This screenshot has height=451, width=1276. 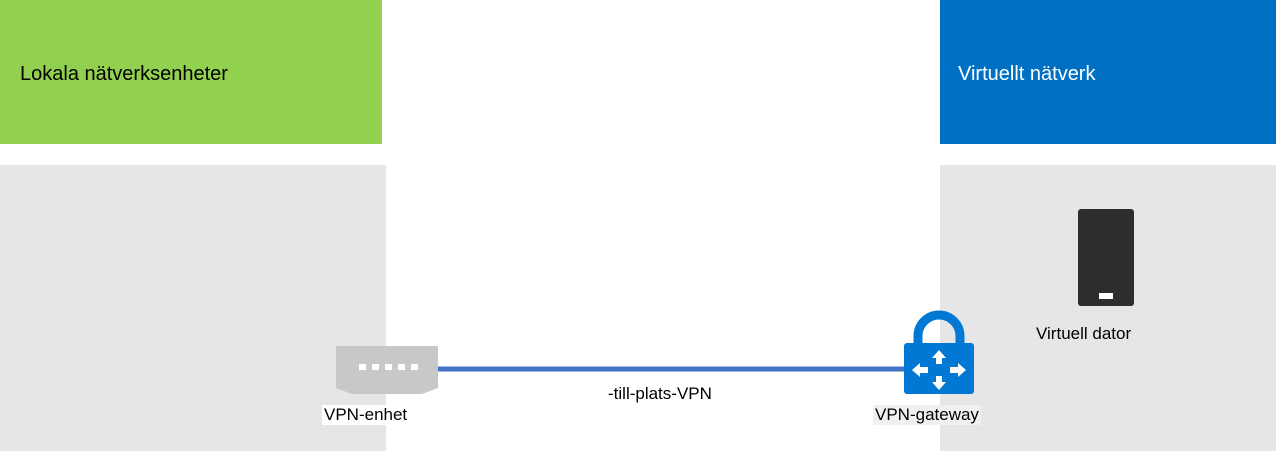 I want to click on local-network-title: Lokala nätverksenheter, so click(x=124, y=74).